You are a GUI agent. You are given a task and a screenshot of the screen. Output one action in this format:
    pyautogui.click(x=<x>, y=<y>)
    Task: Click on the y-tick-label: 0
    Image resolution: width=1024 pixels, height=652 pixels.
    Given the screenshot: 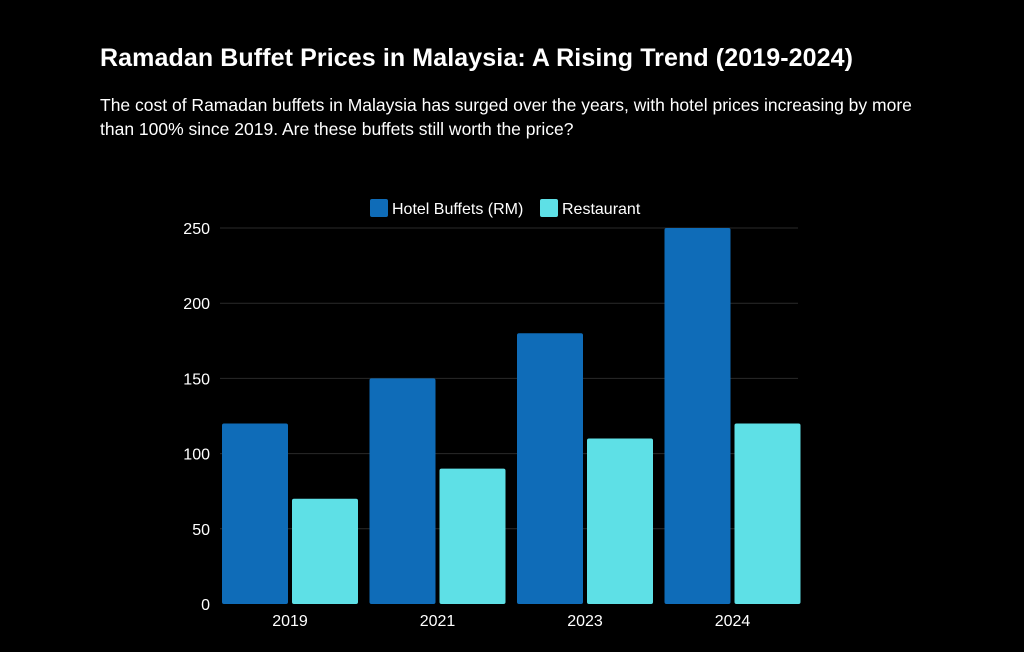 What is the action you would take?
    pyautogui.click(x=205, y=605)
    